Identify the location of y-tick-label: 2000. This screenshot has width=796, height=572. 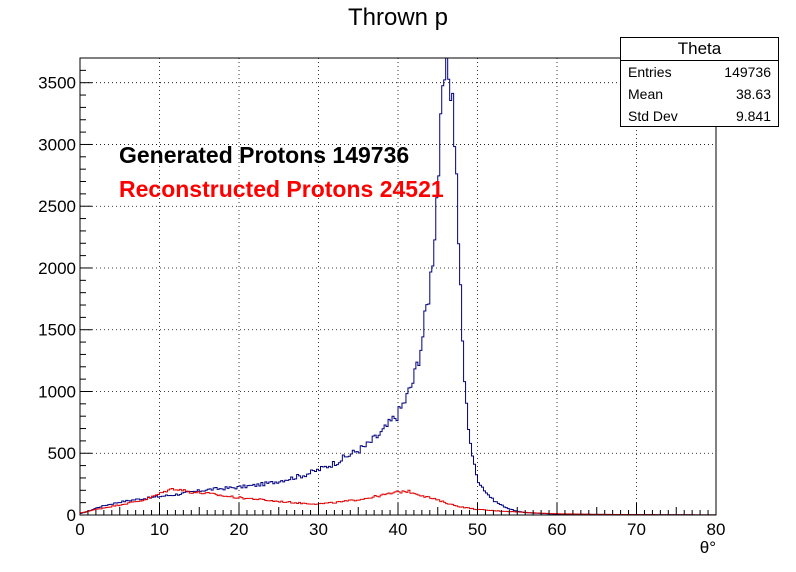
(57, 268).